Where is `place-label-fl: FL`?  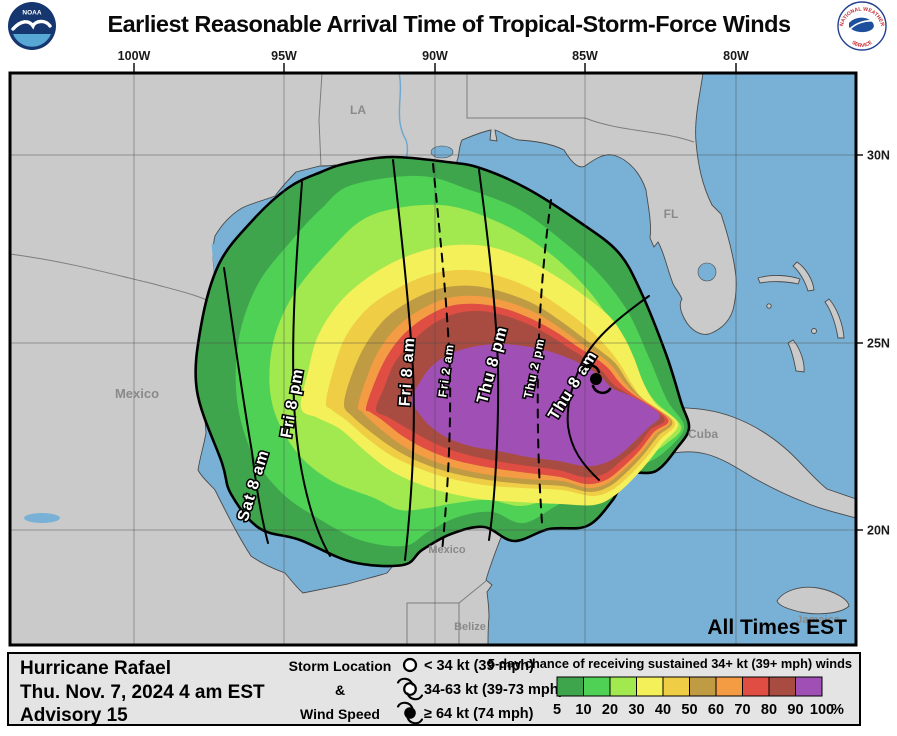 place-label-fl: FL is located at coordinates (671, 214).